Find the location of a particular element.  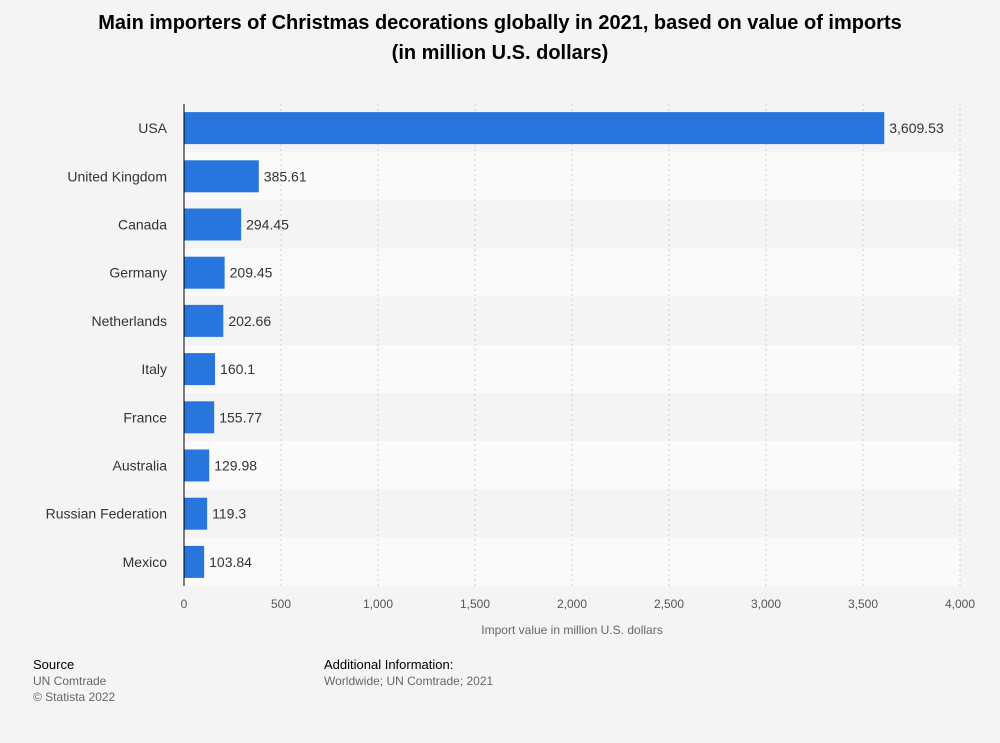

source-heading: Source is located at coordinates (54, 664).